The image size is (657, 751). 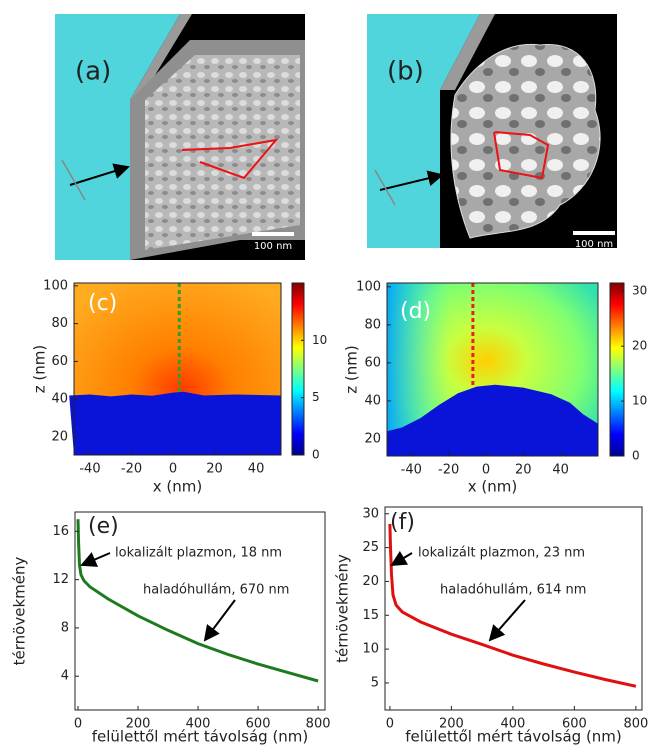 What do you see at coordinates (65, 627) in the screenshot?
I see `y-tick-label: 8` at bounding box center [65, 627].